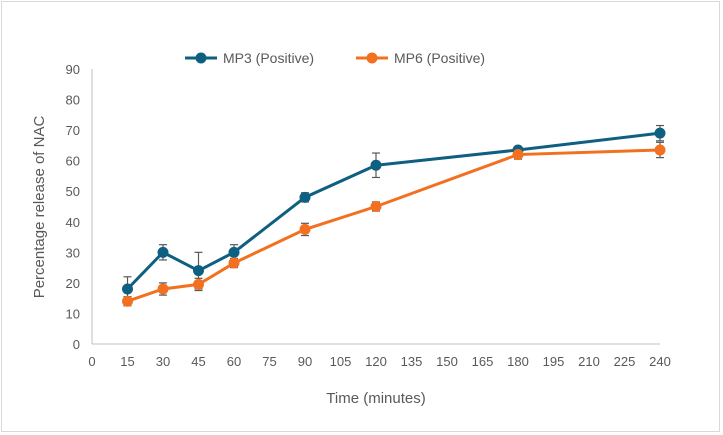 This screenshot has width=723, height=435. Describe the element at coordinates (73, 252) in the screenshot. I see `y-tick-label: 30` at that location.